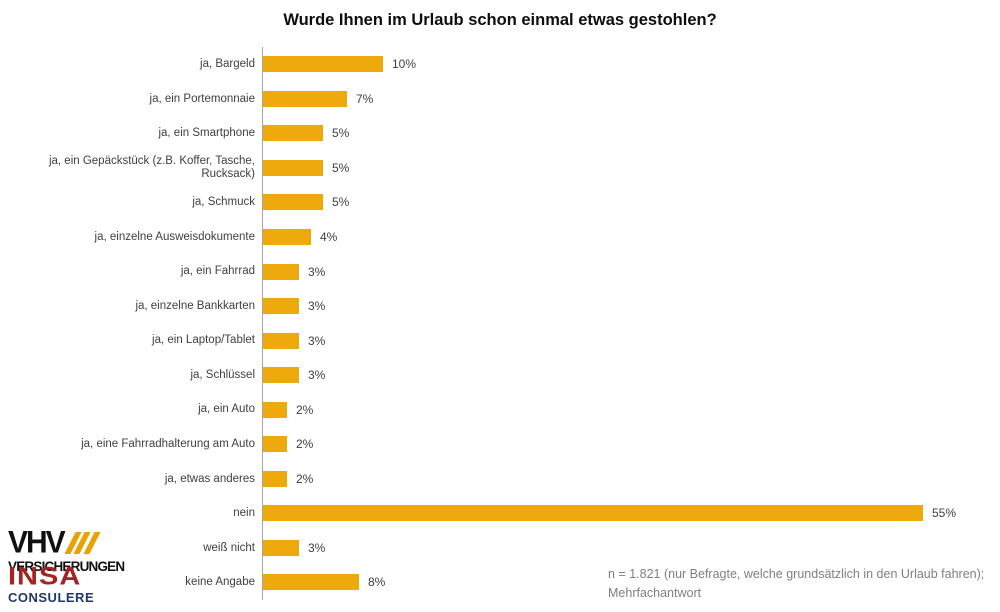 Image resolution: width=1000 pixels, height=612 pixels. Describe the element at coordinates (223, 202) in the screenshot. I see `category-label: ja, Schmuck` at that location.